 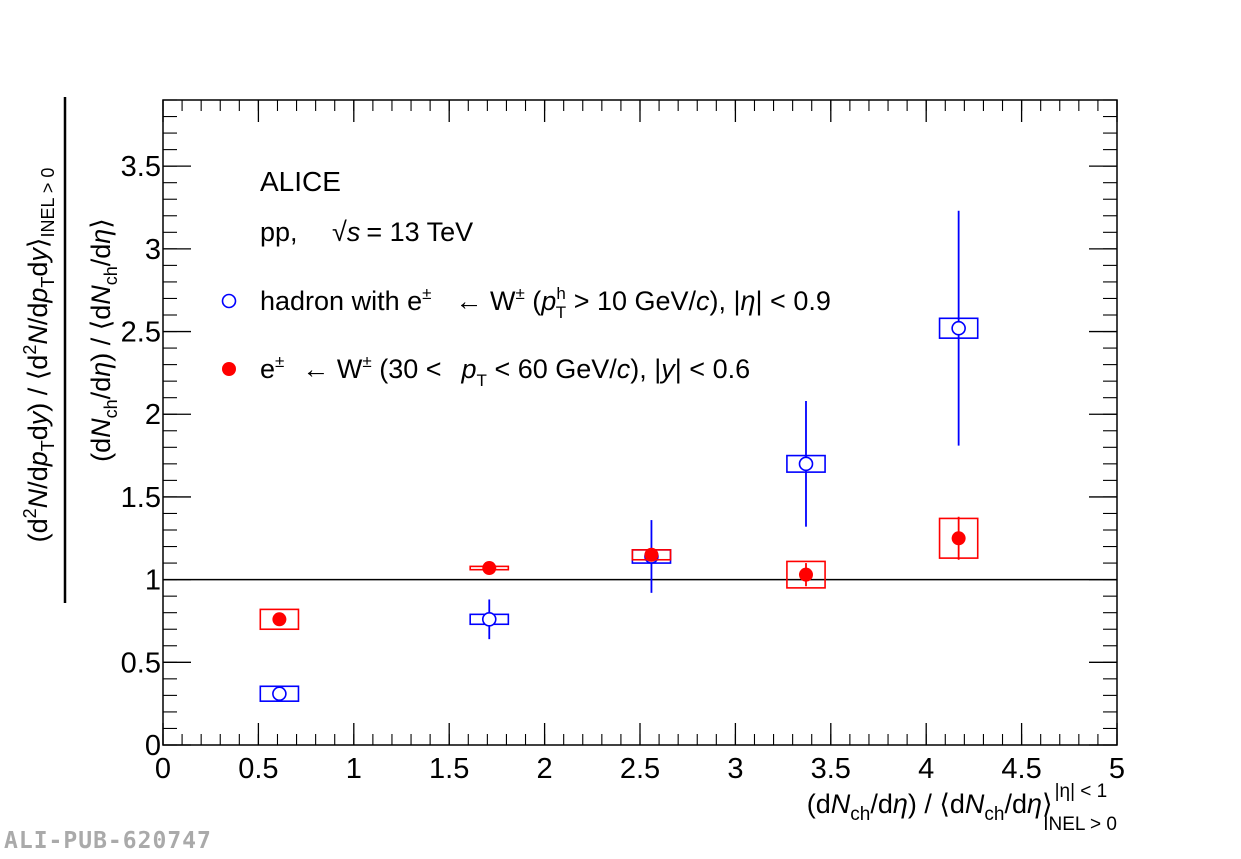 I want to click on x-tick-label: 3, so click(x=735, y=769).